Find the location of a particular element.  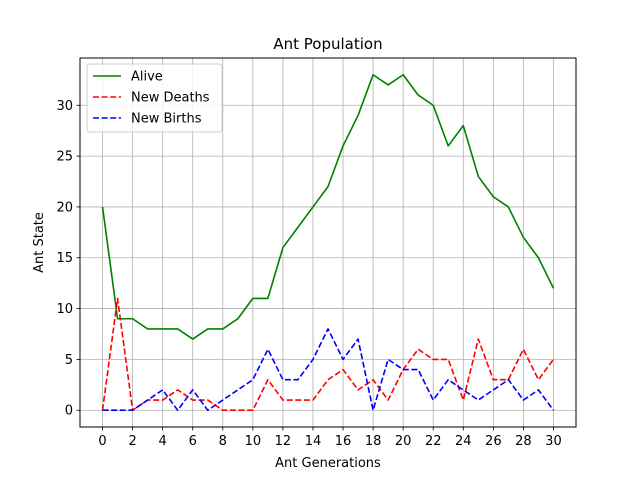

x-tick-label: 18 is located at coordinates (373, 441).